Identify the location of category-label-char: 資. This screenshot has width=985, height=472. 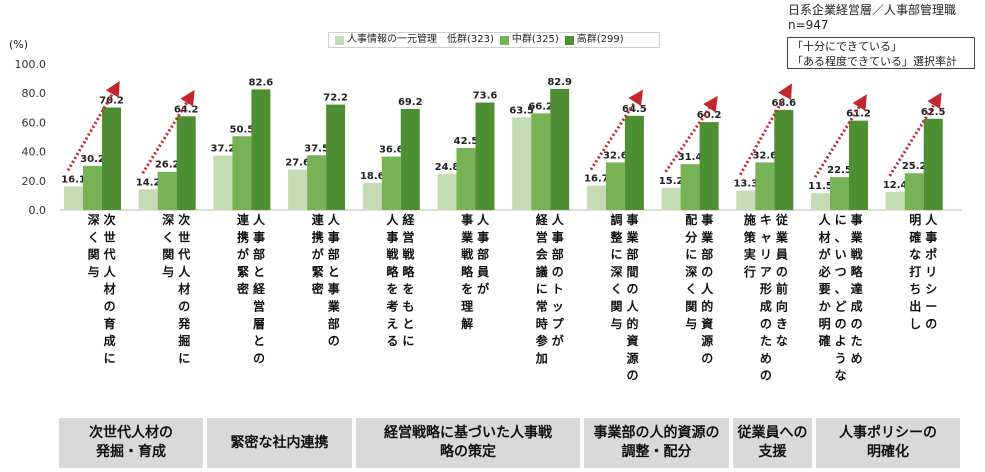
(632, 340).